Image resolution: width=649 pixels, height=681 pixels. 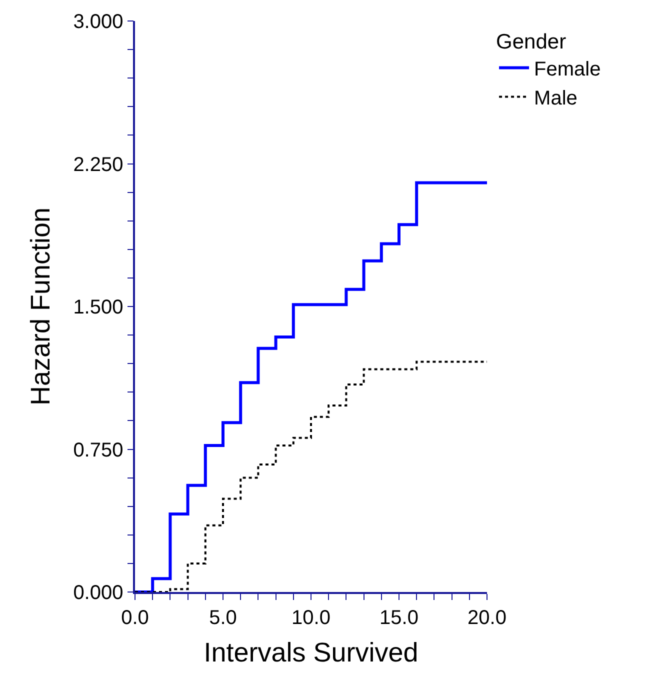 What do you see at coordinates (531, 42) in the screenshot?
I see `legend-title: Gender` at bounding box center [531, 42].